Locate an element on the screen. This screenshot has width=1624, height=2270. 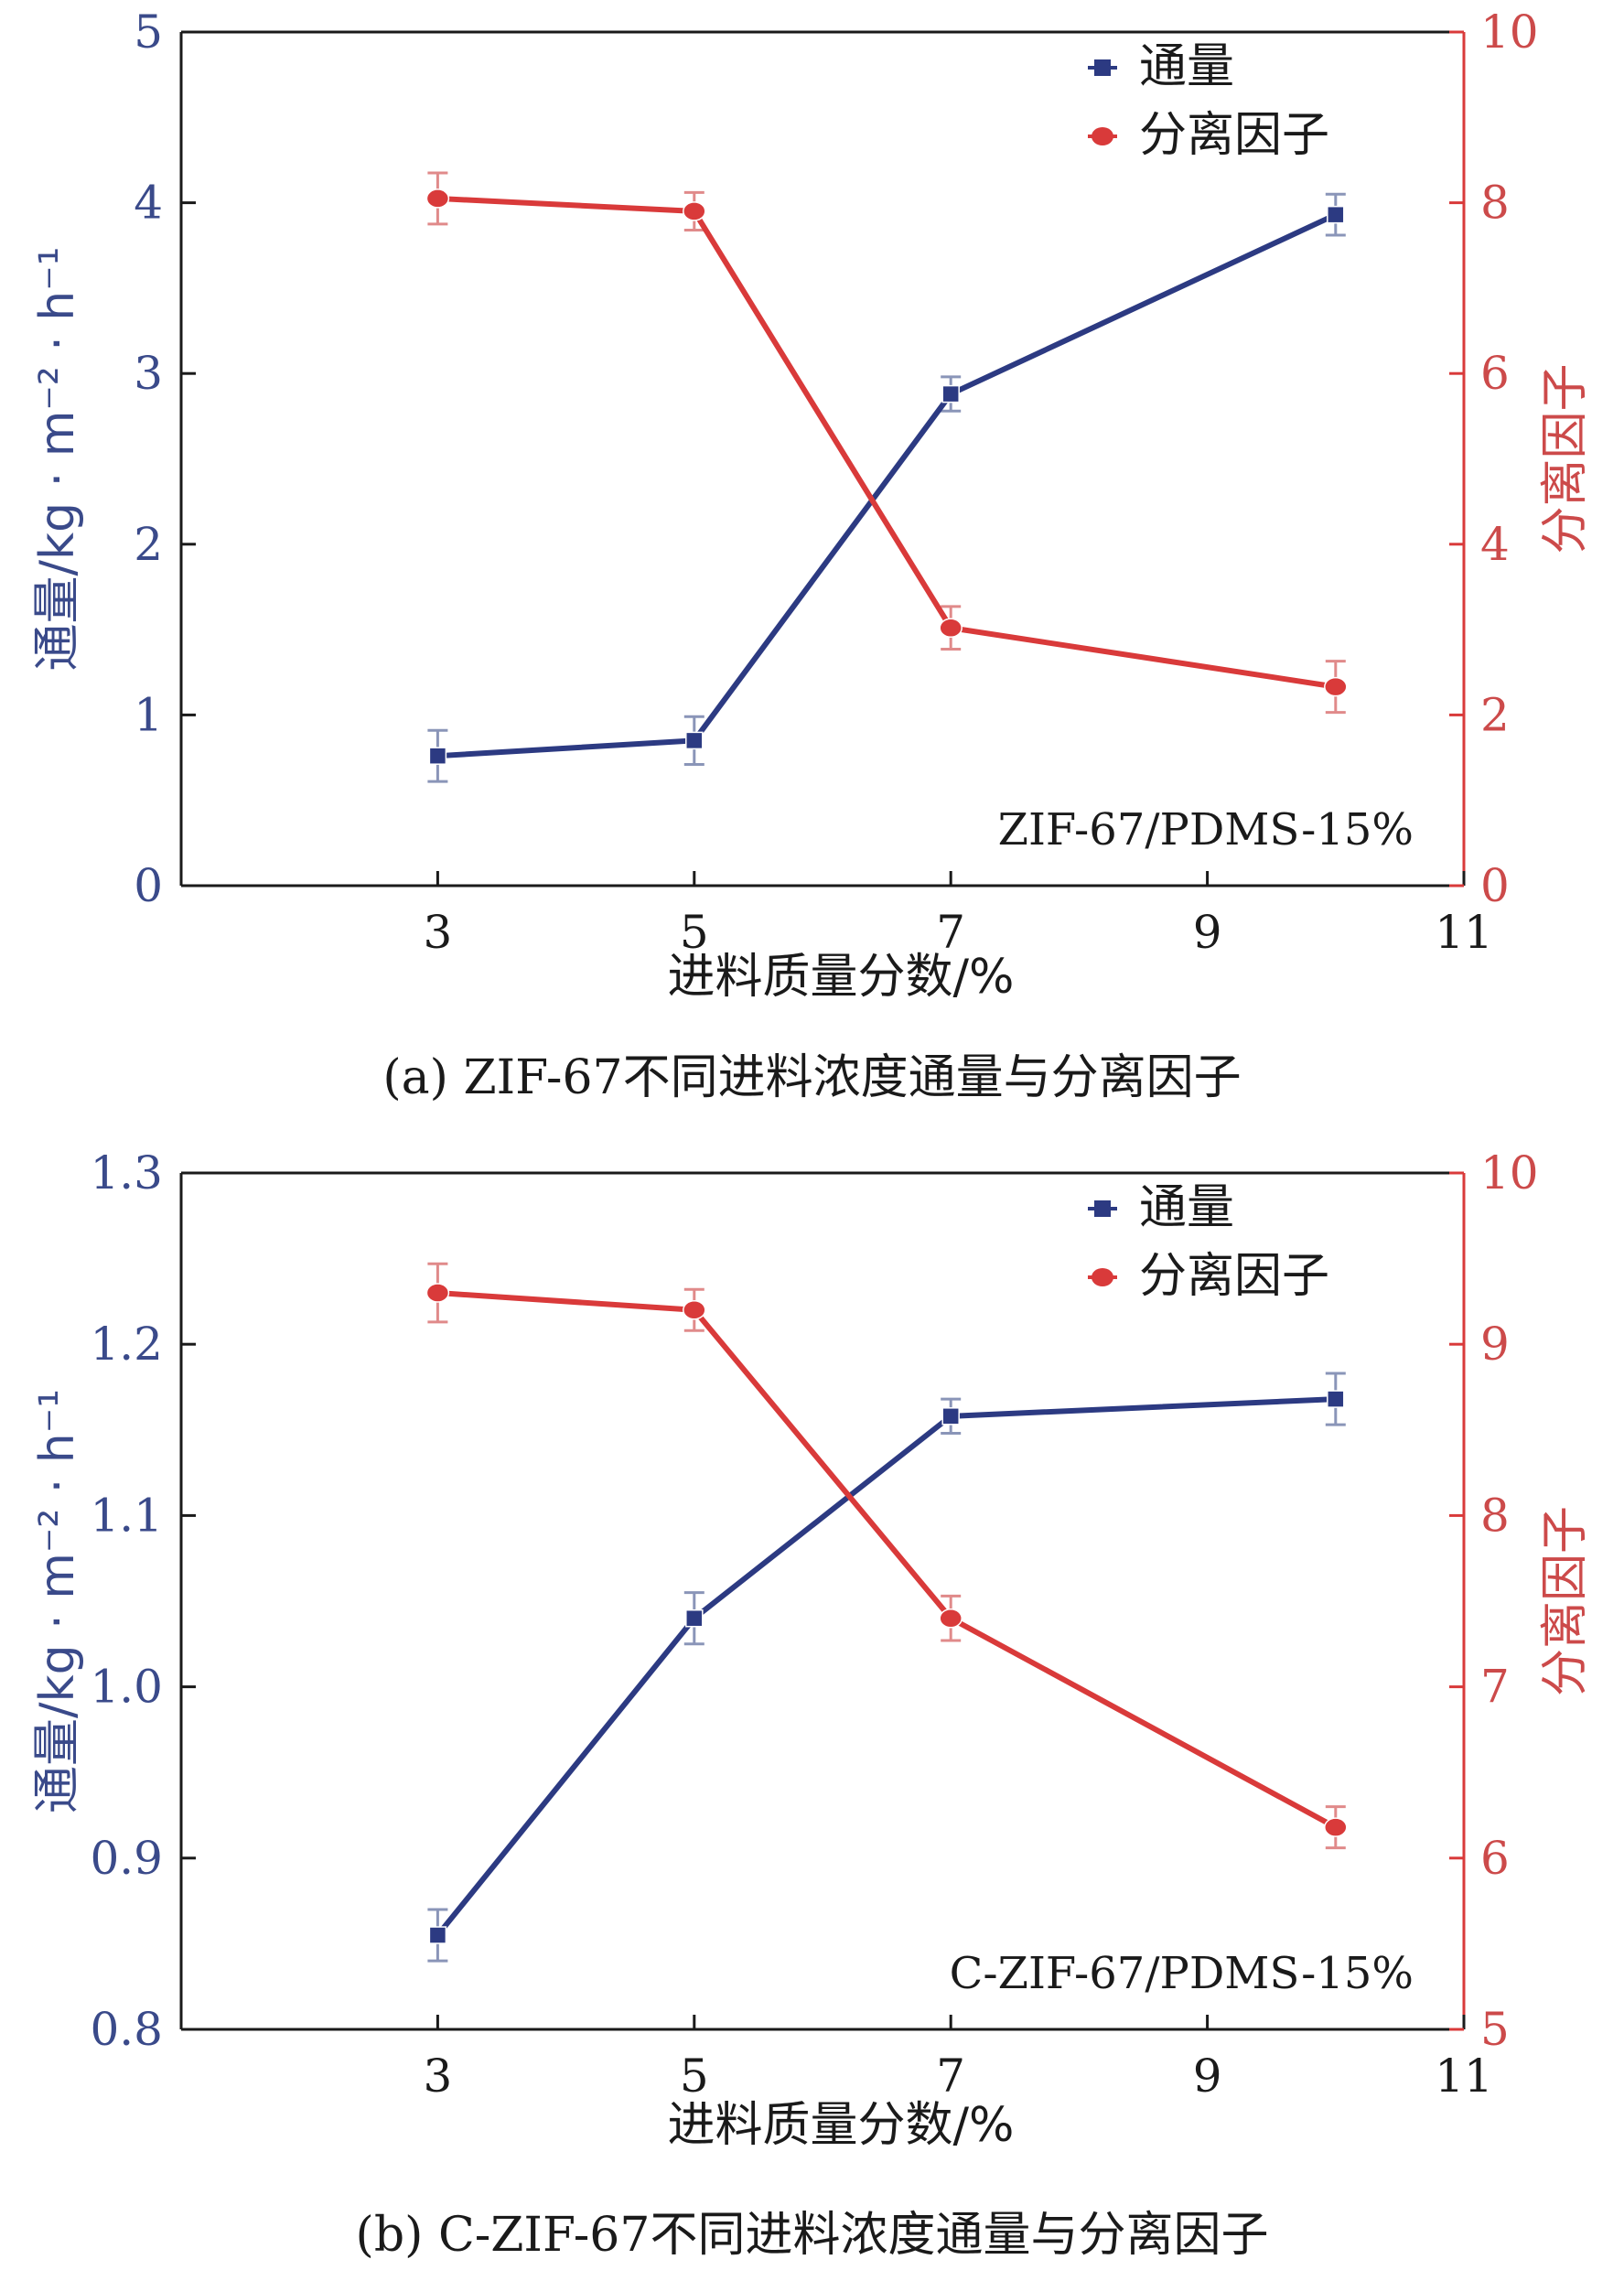
y-tick-label-left: 1.0 is located at coordinates (126, 1687).